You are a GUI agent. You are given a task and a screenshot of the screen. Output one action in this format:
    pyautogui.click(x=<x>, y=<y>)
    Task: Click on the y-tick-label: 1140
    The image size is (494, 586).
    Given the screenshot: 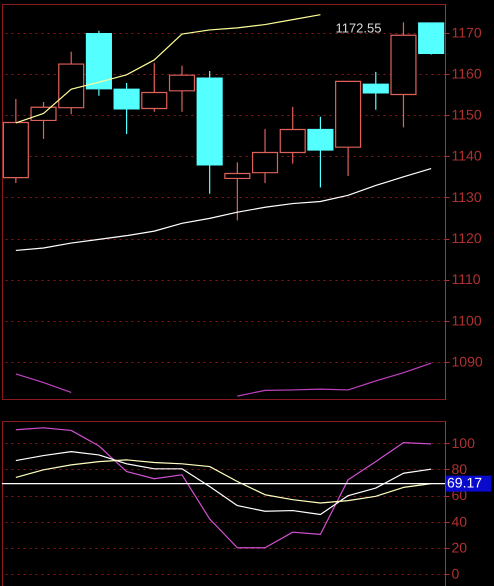 What is the action you would take?
    pyautogui.click(x=467, y=156)
    